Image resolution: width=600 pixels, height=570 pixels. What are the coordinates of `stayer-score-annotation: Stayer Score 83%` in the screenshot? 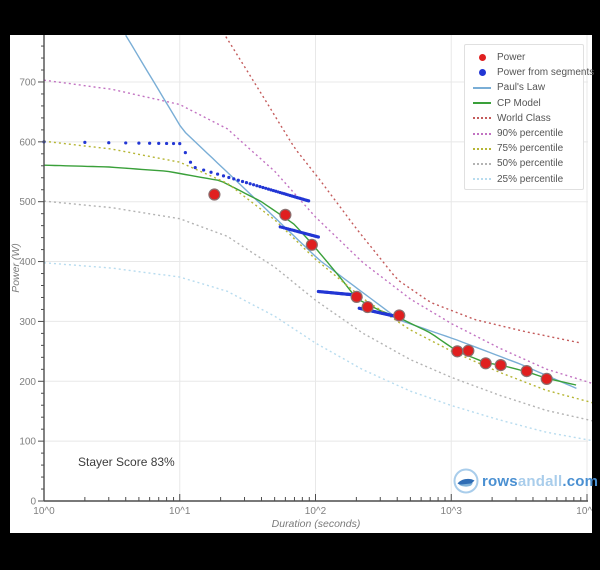 It's located at (126, 462).